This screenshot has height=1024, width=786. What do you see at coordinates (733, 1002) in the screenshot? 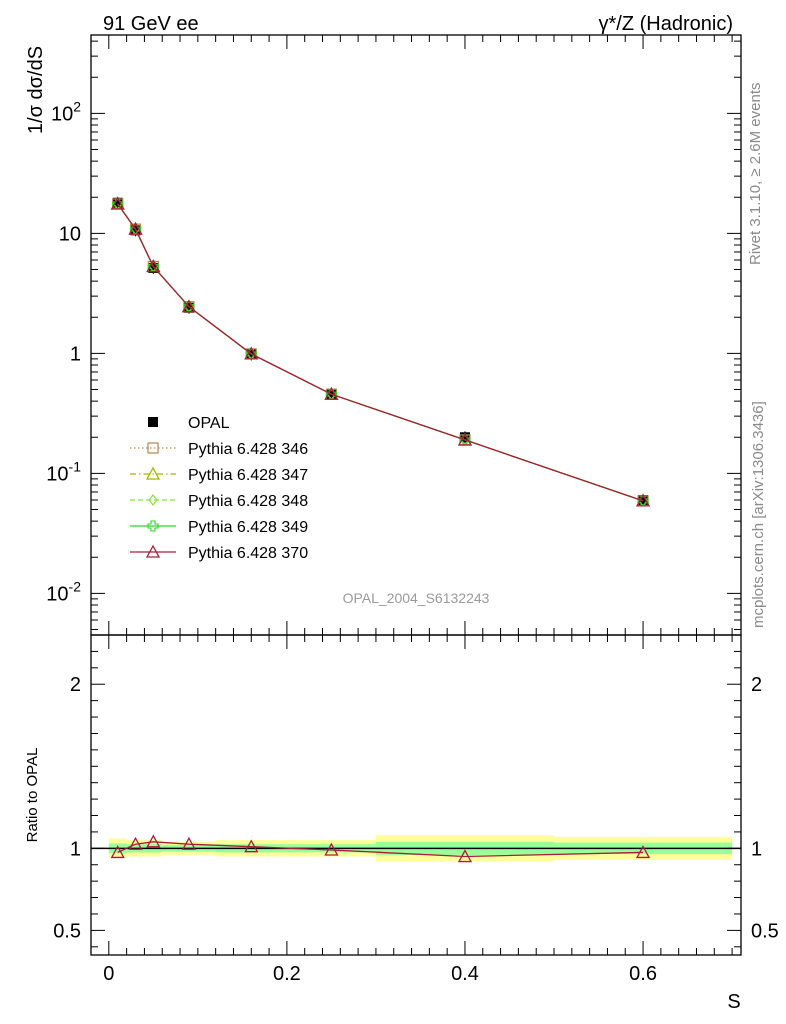
I see `x-axis-label: S` at bounding box center [733, 1002].